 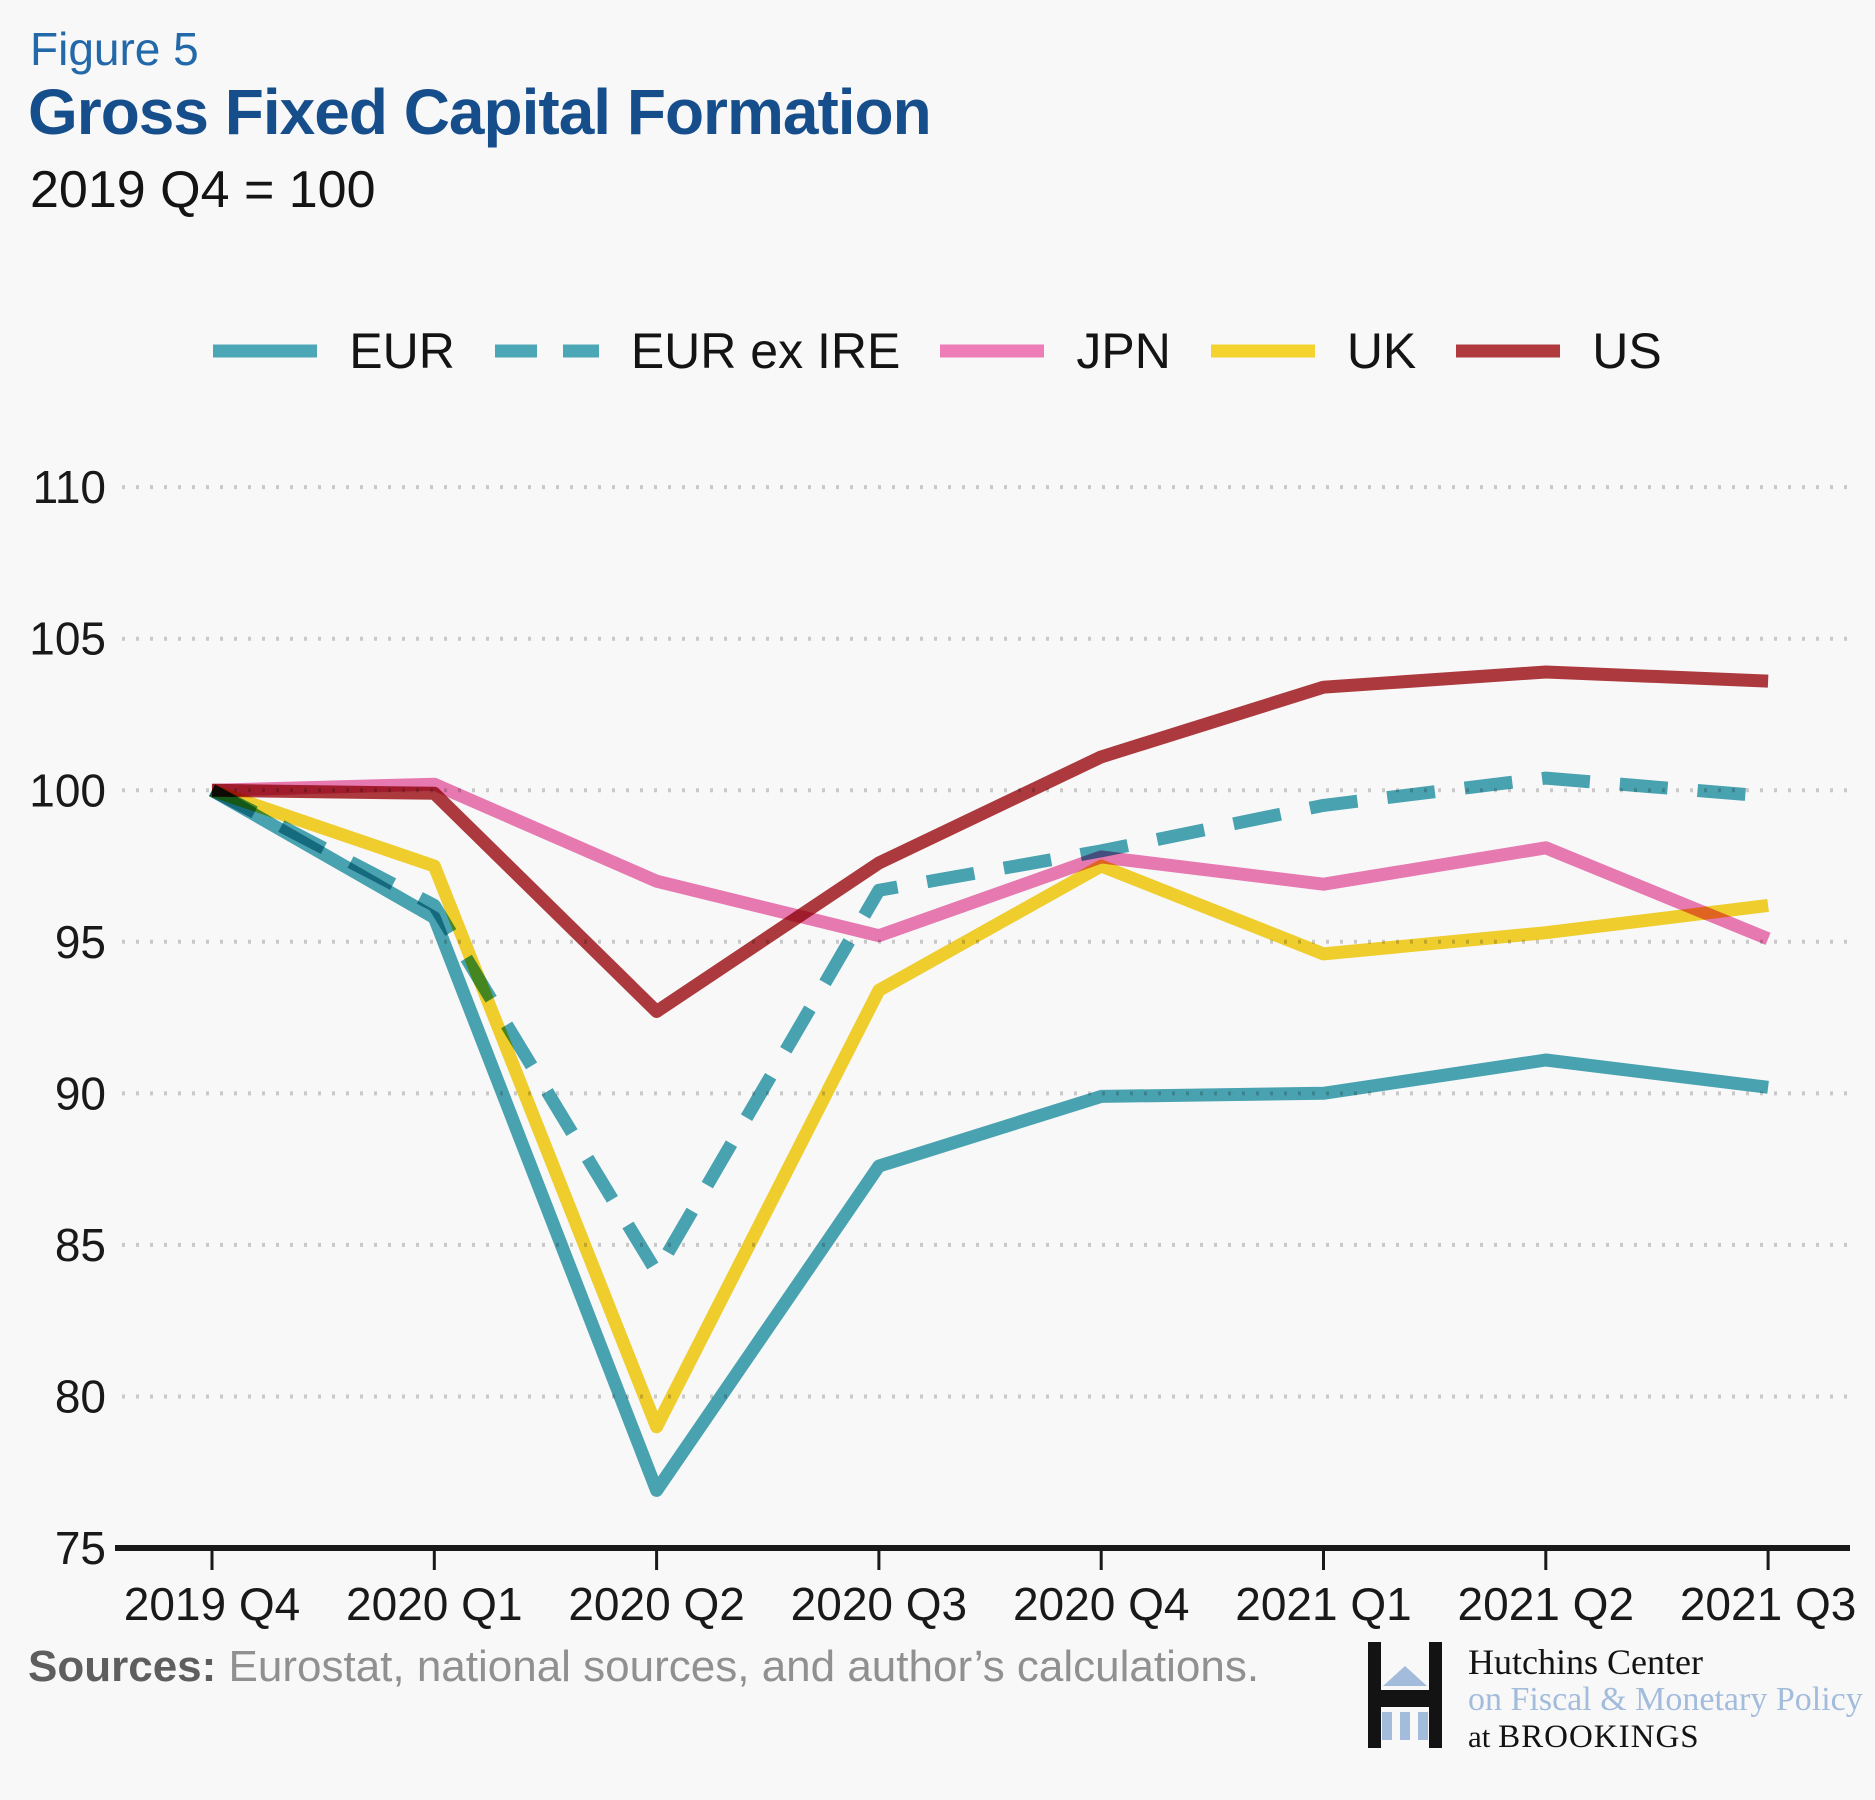 What do you see at coordinates (1323, 1604) in the screenshot?
I see `svg-text: 2021 Q1` at bounding box center [1323, 1604].